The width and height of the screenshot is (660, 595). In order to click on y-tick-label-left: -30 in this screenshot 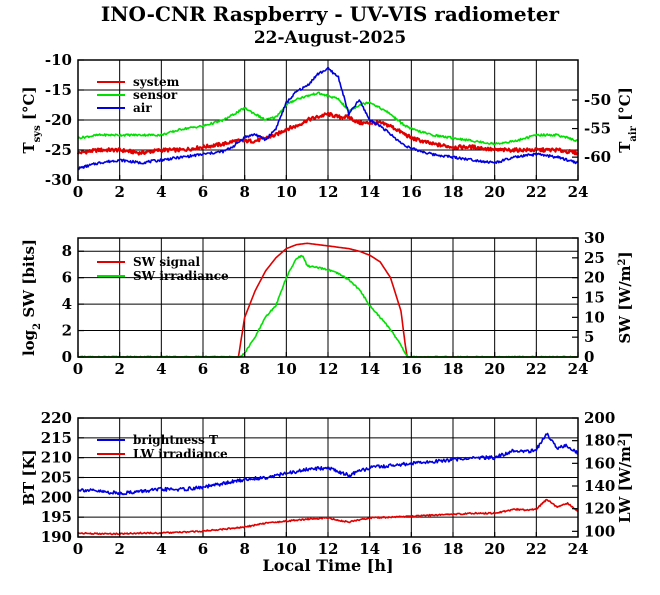, I will do `click(58, 180)`.